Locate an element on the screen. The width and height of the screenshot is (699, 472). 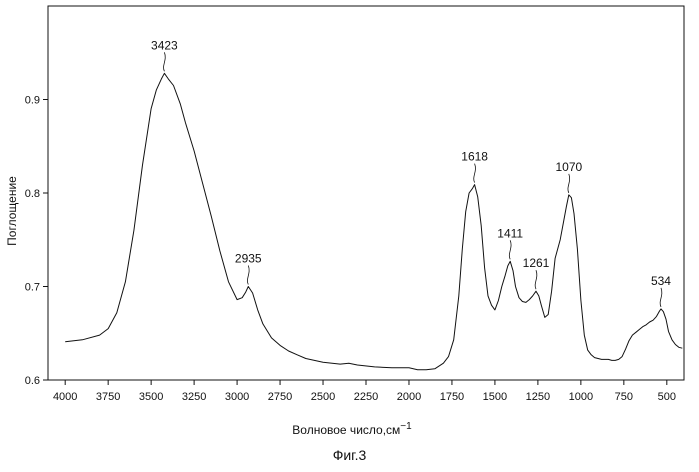
peak-label: 2935 is located at coordinates (248, 259).